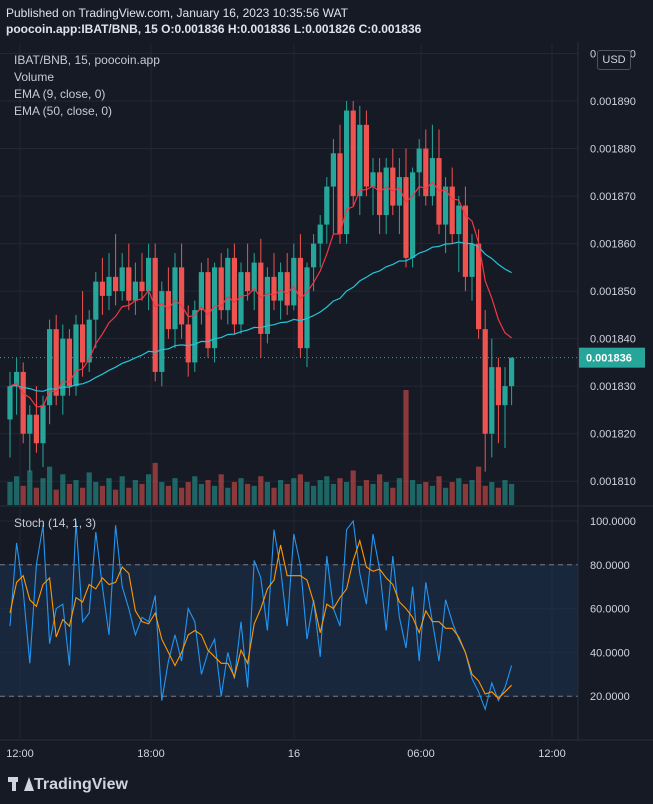 The height and width of the screenshot is (804, 653). I want to click on footer: TradingView, so click(326, 787).